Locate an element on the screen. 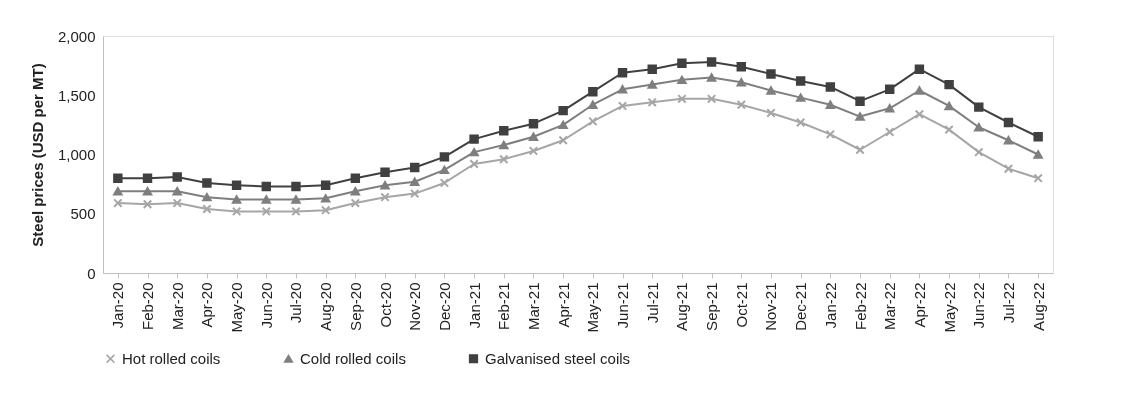  x-tick-label: Apr-21 is located at coordinates (563, 305).